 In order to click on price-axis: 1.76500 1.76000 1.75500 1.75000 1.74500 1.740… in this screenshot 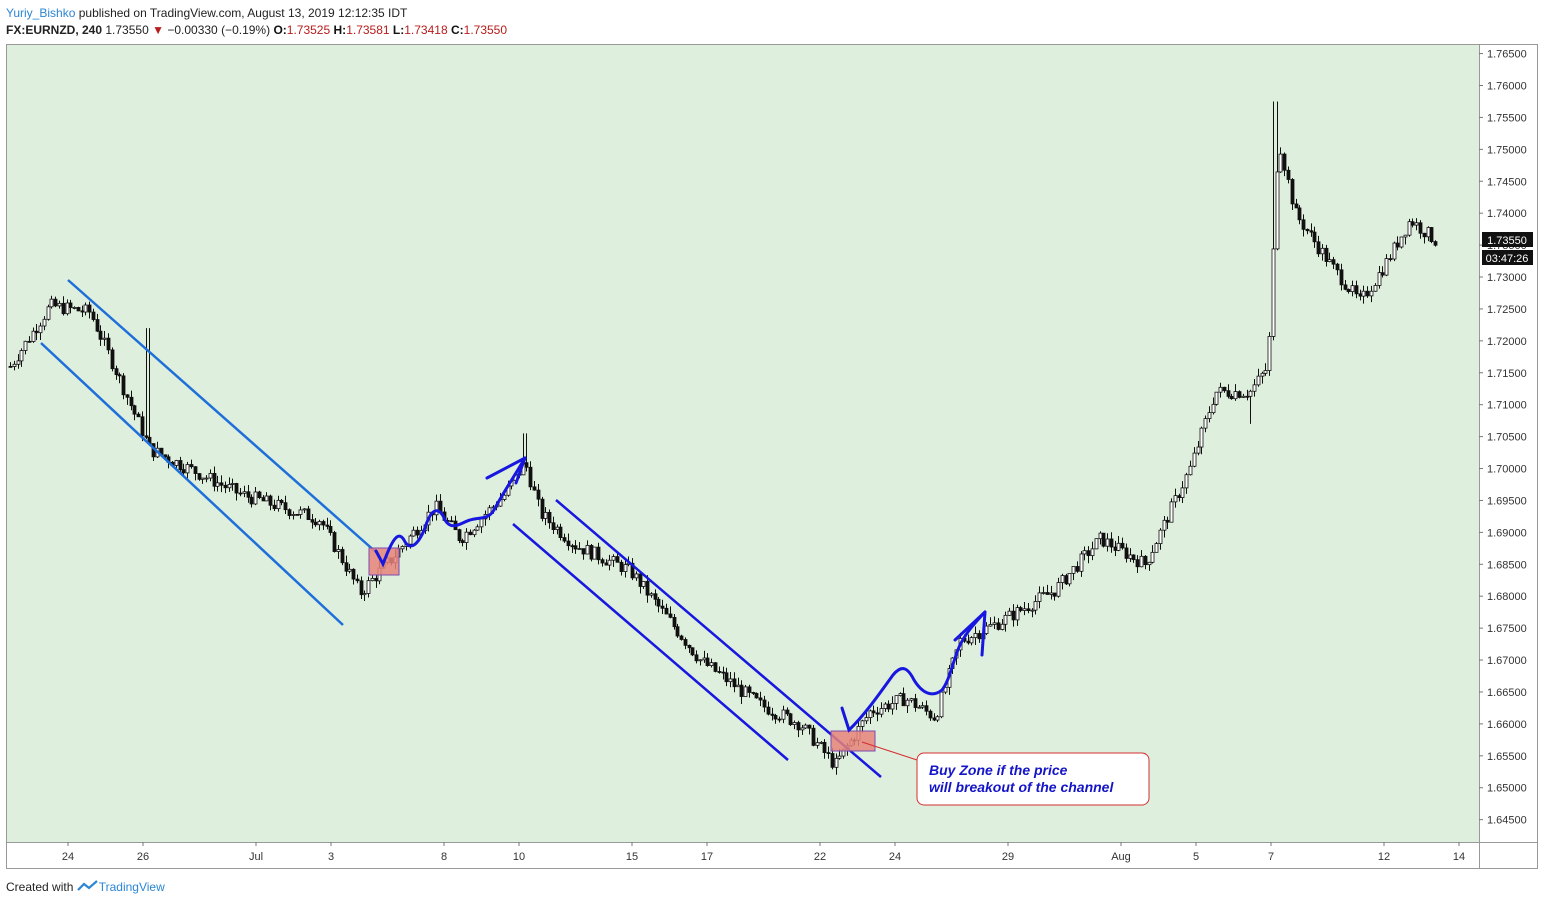, I will do `click(1503, 438)`.